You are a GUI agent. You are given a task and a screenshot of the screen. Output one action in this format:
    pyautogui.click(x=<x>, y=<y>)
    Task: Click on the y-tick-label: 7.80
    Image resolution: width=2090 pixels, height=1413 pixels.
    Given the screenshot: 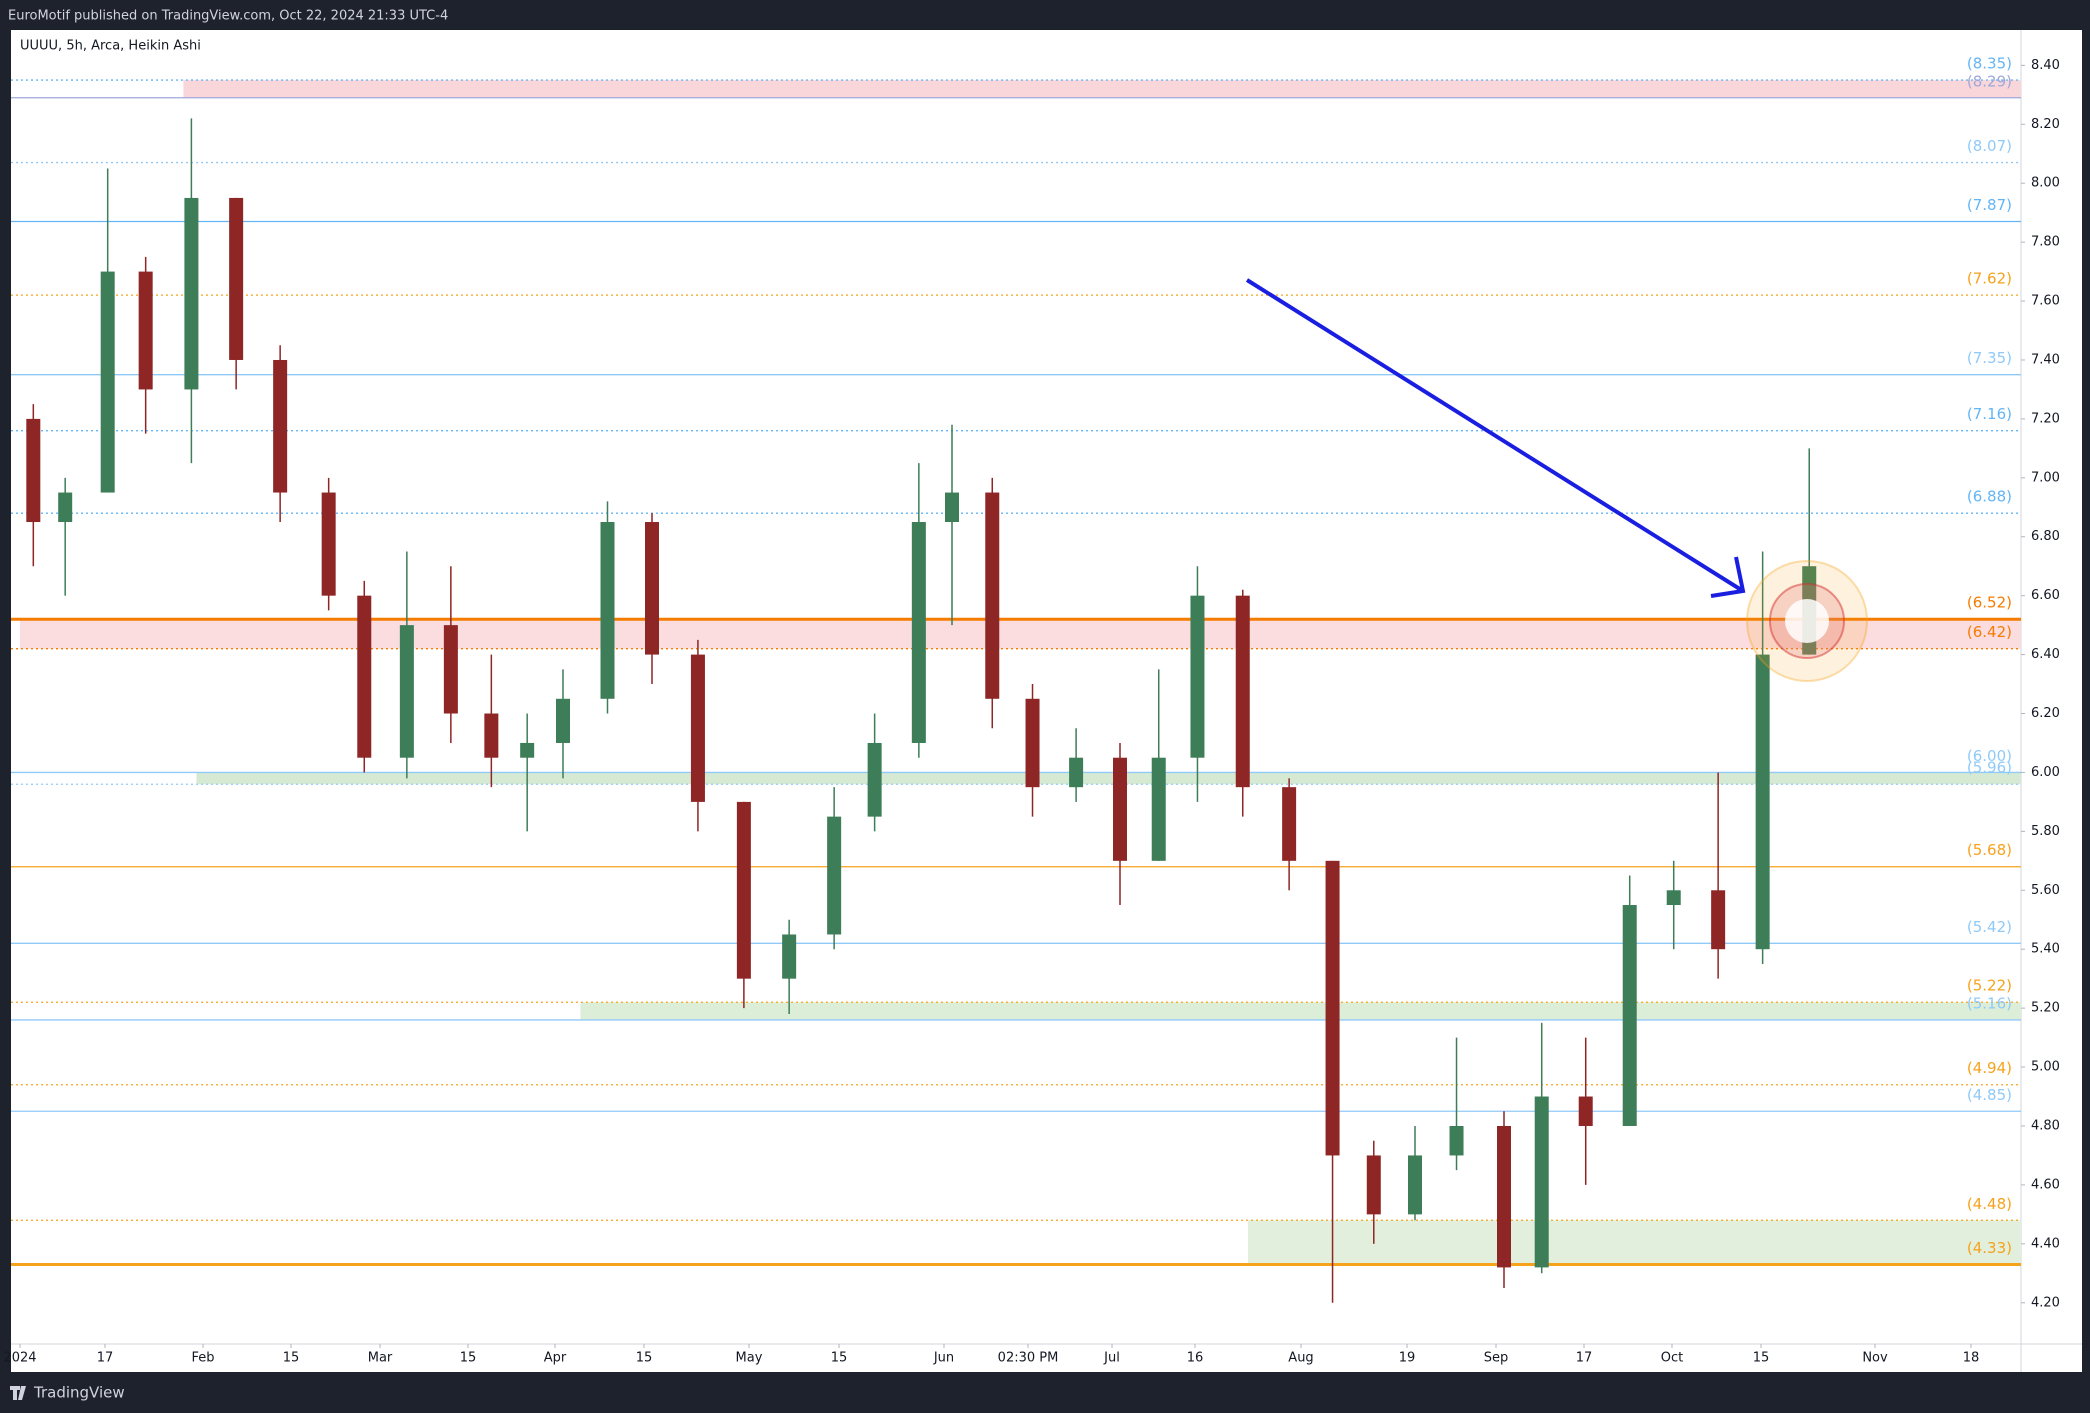 What is the action you would take?
    pyautogui.click(x=2045, y=242)
    